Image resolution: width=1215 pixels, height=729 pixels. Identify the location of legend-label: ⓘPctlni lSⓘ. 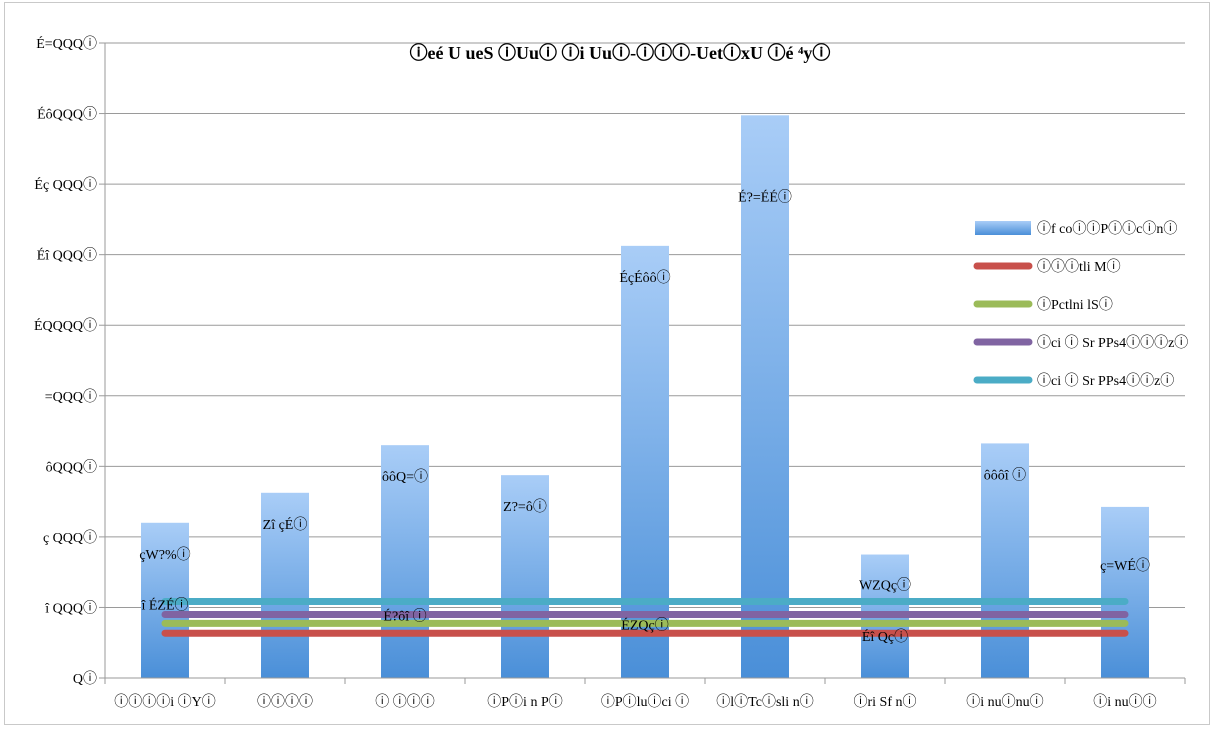
(1075, 305).